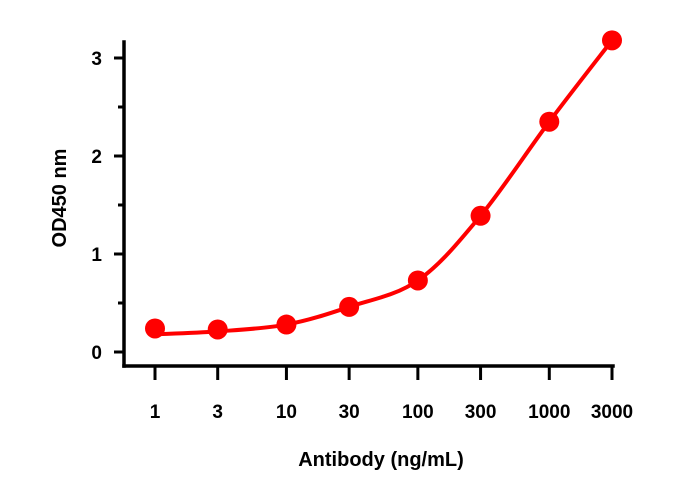  I want to click on y-tick-label: 0, so click(96, 353).